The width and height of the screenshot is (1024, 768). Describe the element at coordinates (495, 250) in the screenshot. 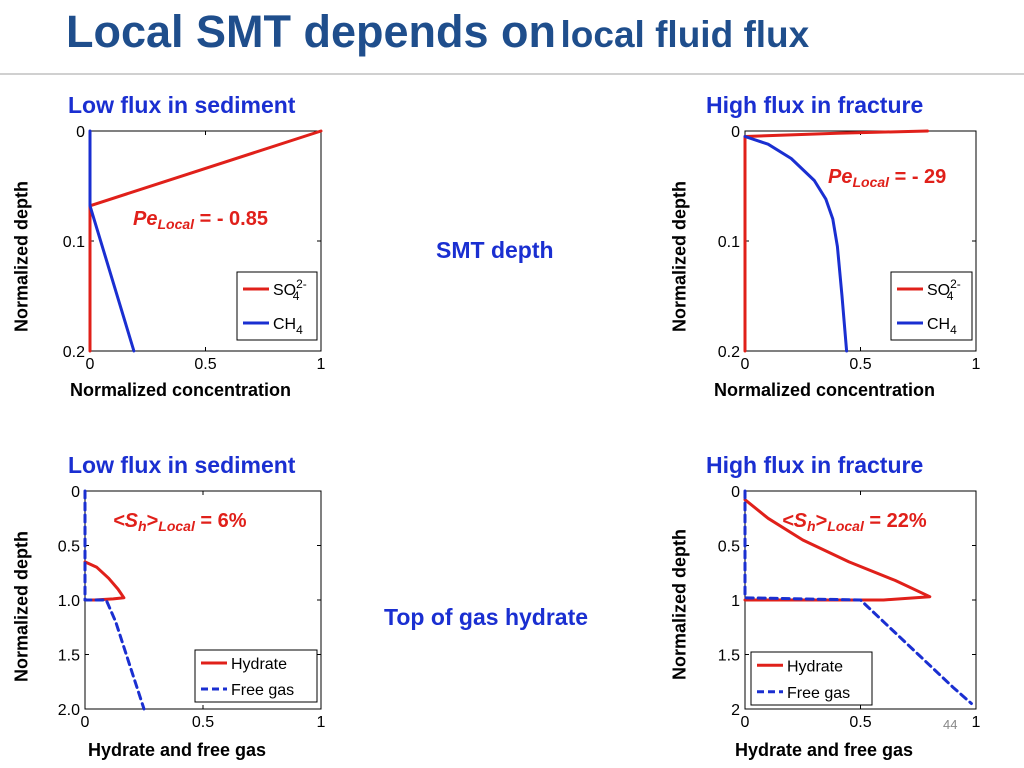

I see `smt-depth-label: SMT depth` at that location.